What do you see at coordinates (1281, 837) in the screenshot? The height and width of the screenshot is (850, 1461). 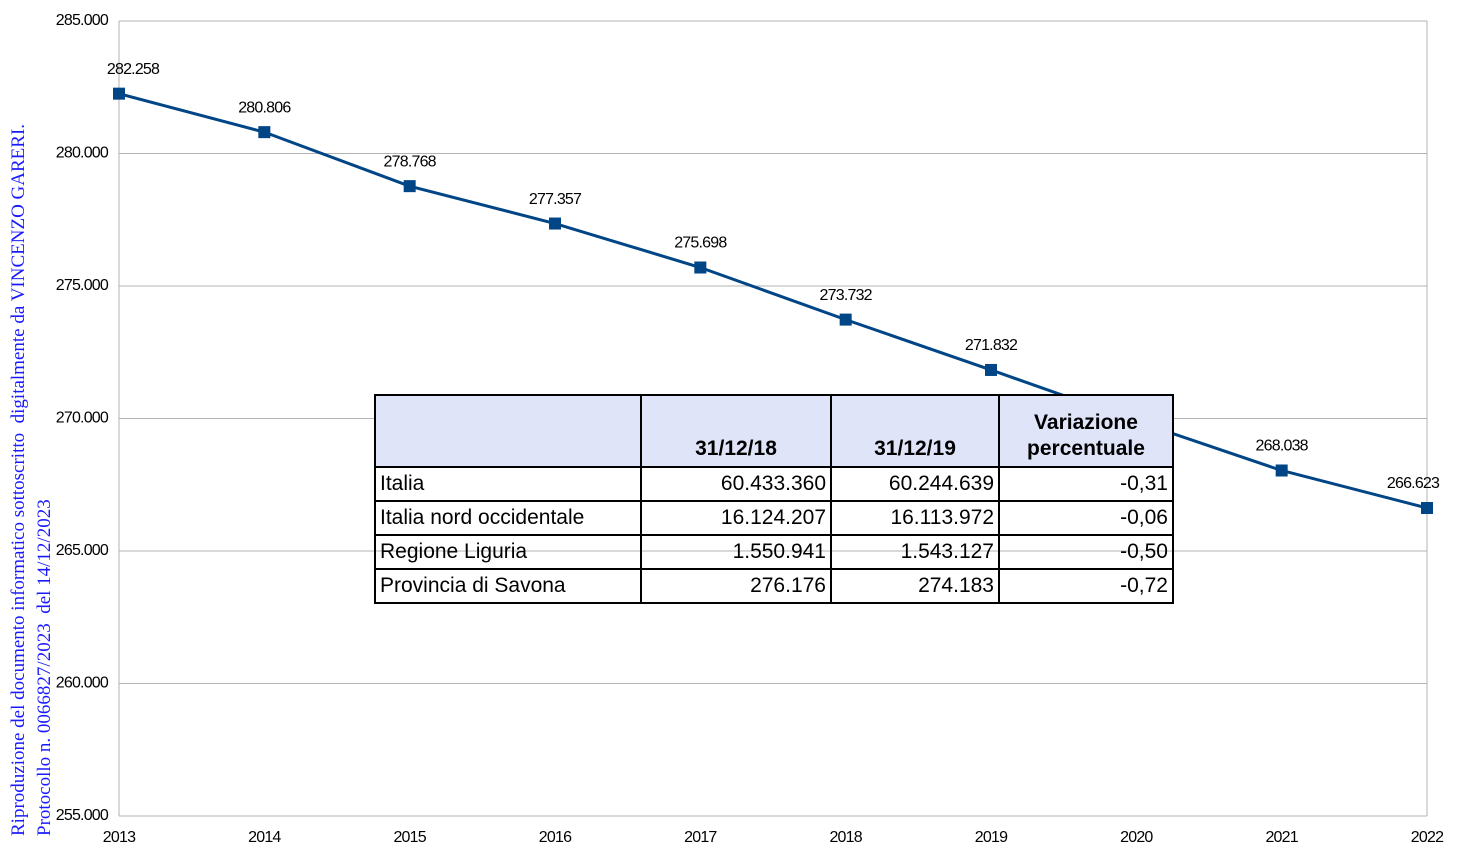 I see `x-tick-label: 2021` at bounding box center [1281, 837].